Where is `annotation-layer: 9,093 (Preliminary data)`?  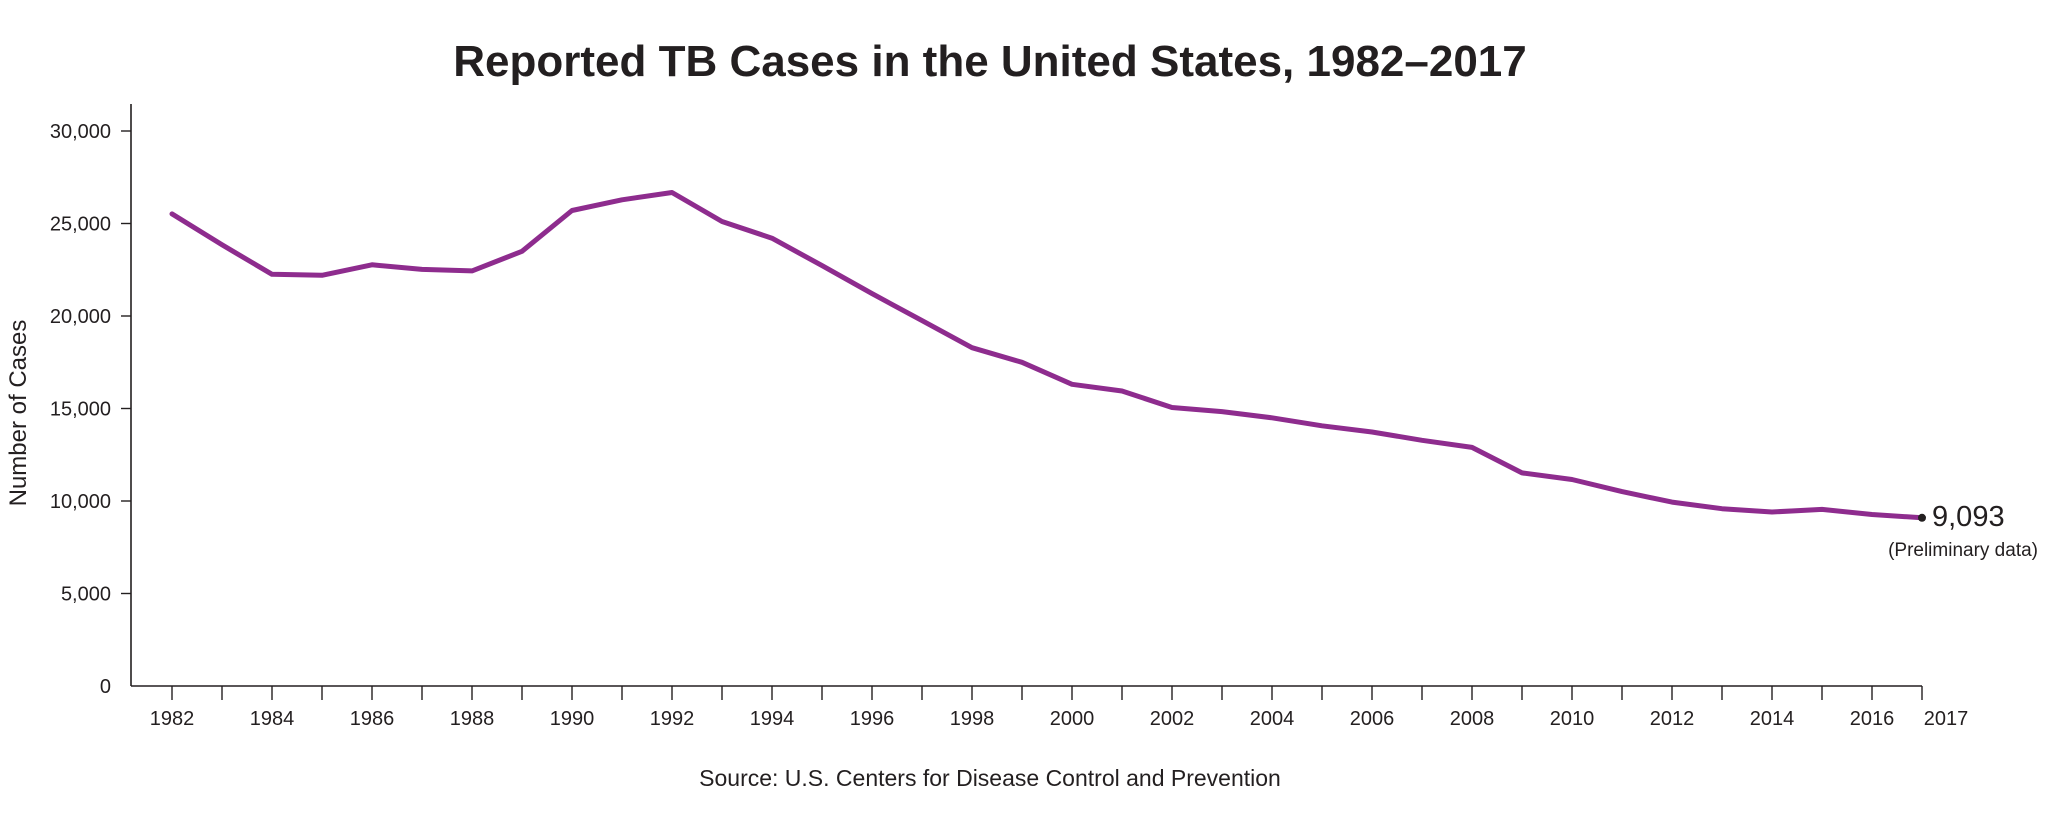 annotation-layer: 9,093 (Preliminary data) is located at coordinates (1963, 531).